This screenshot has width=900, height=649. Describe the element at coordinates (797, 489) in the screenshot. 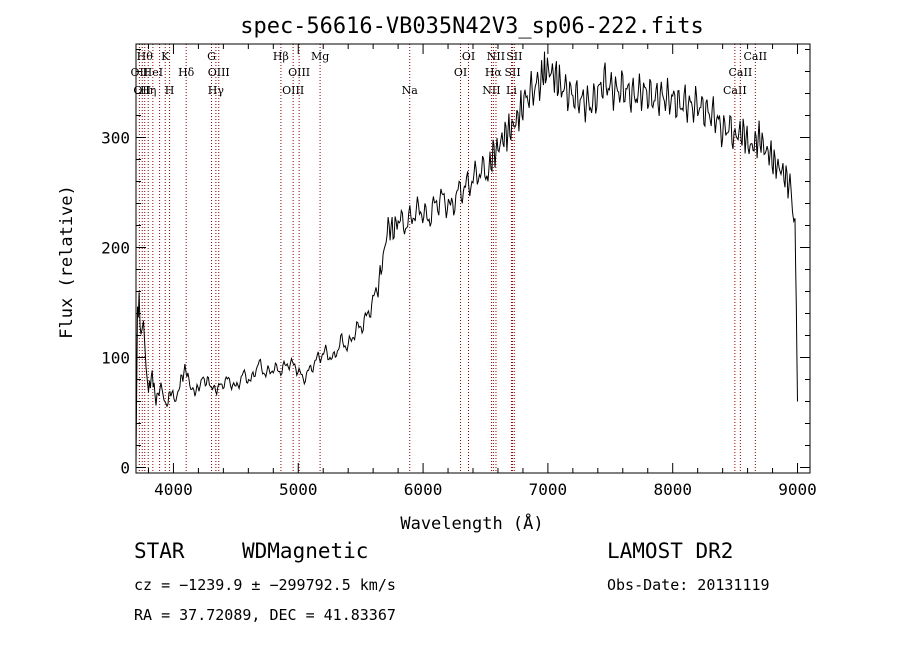

I see `x-tick-label: 9000` at that location.